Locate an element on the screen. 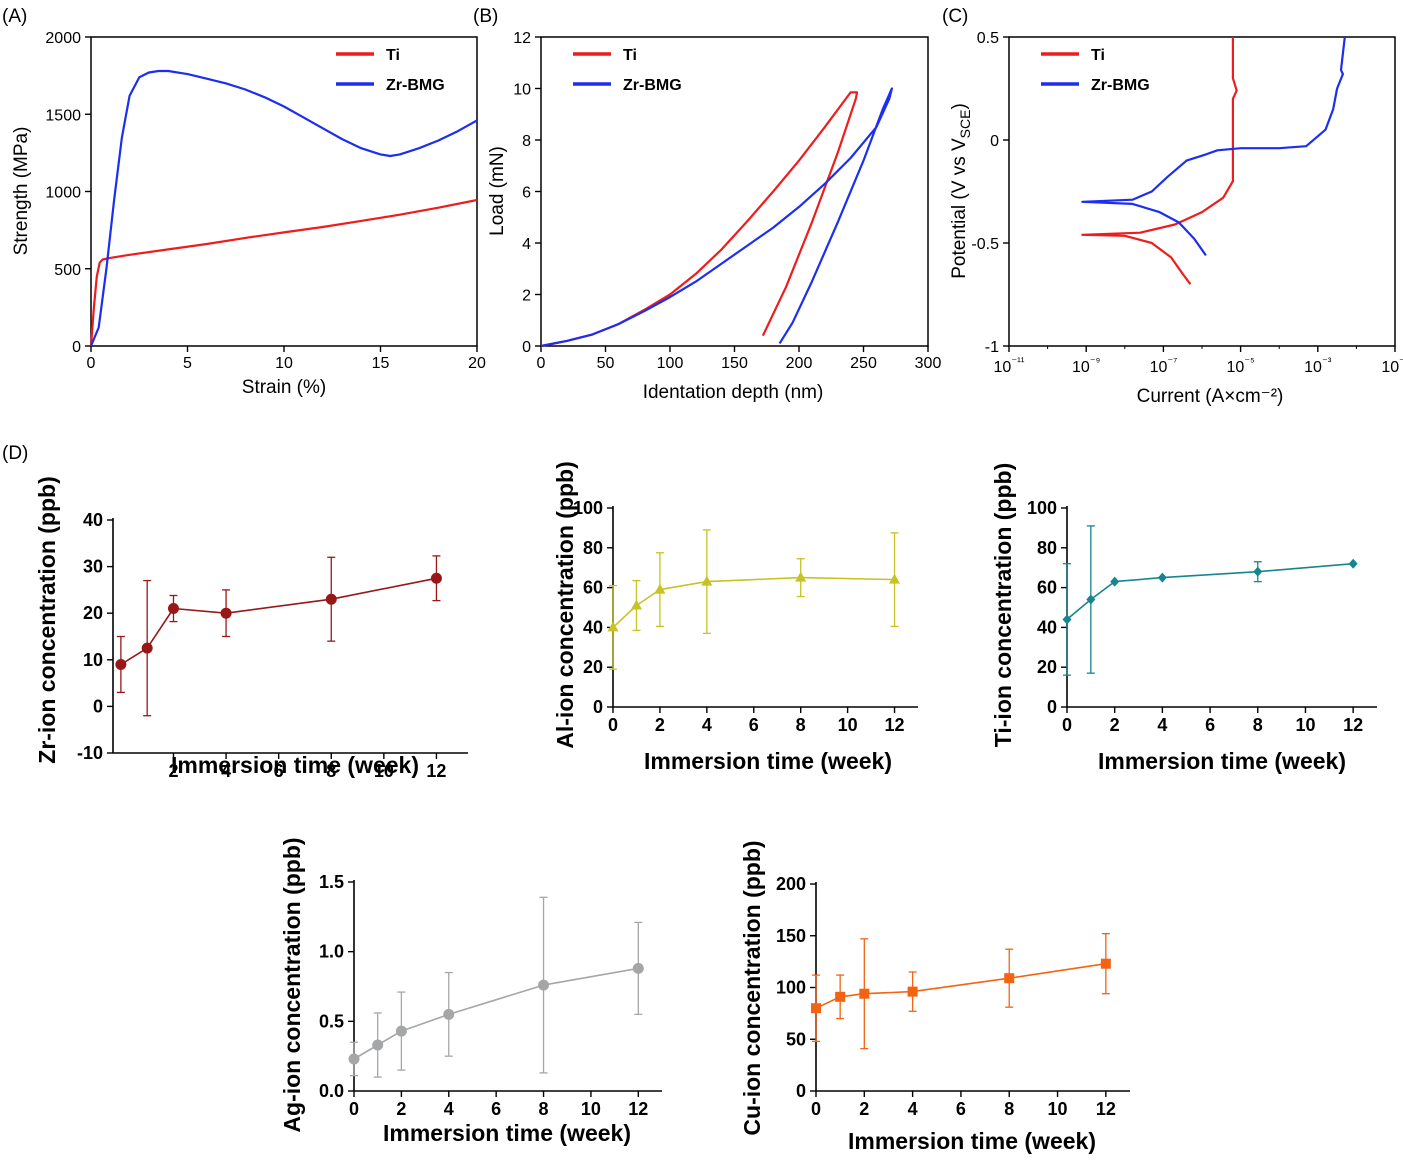 This screenshot has width=1403, height=1160. y-axis-title: Al-ion concentration (ppb) is located at coordinates (565, 604).